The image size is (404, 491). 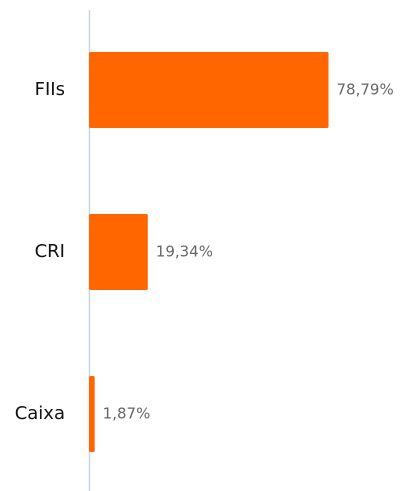 I want to click on category-label: CRI, so click(x=50, y=251).